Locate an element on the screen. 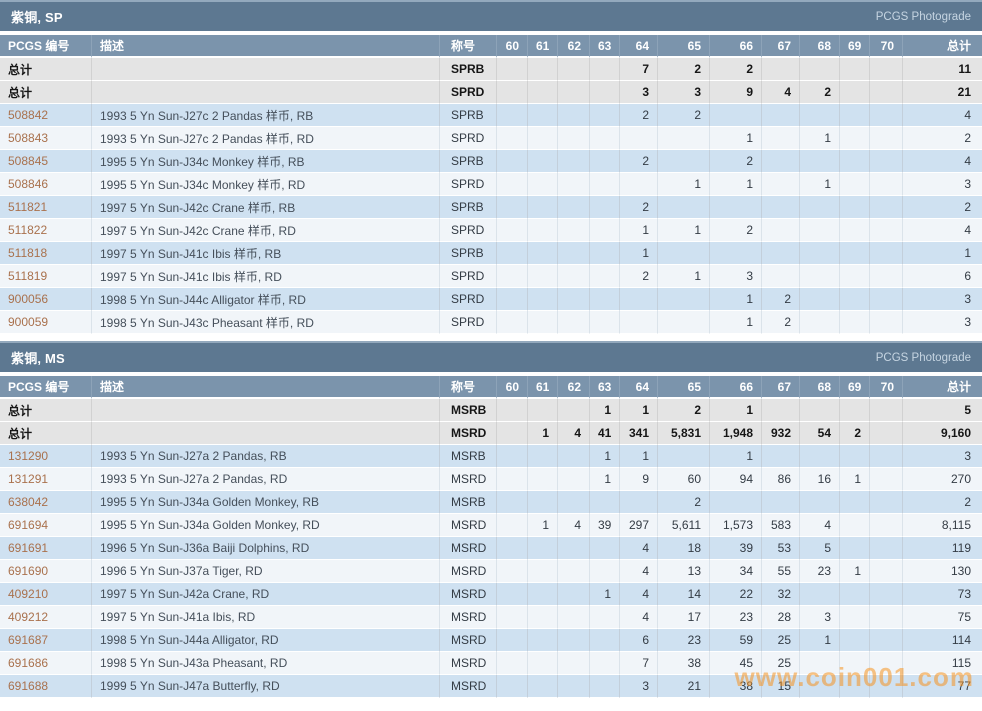  pcgs-number-link: 511821 is located at coordinates (28, 207).